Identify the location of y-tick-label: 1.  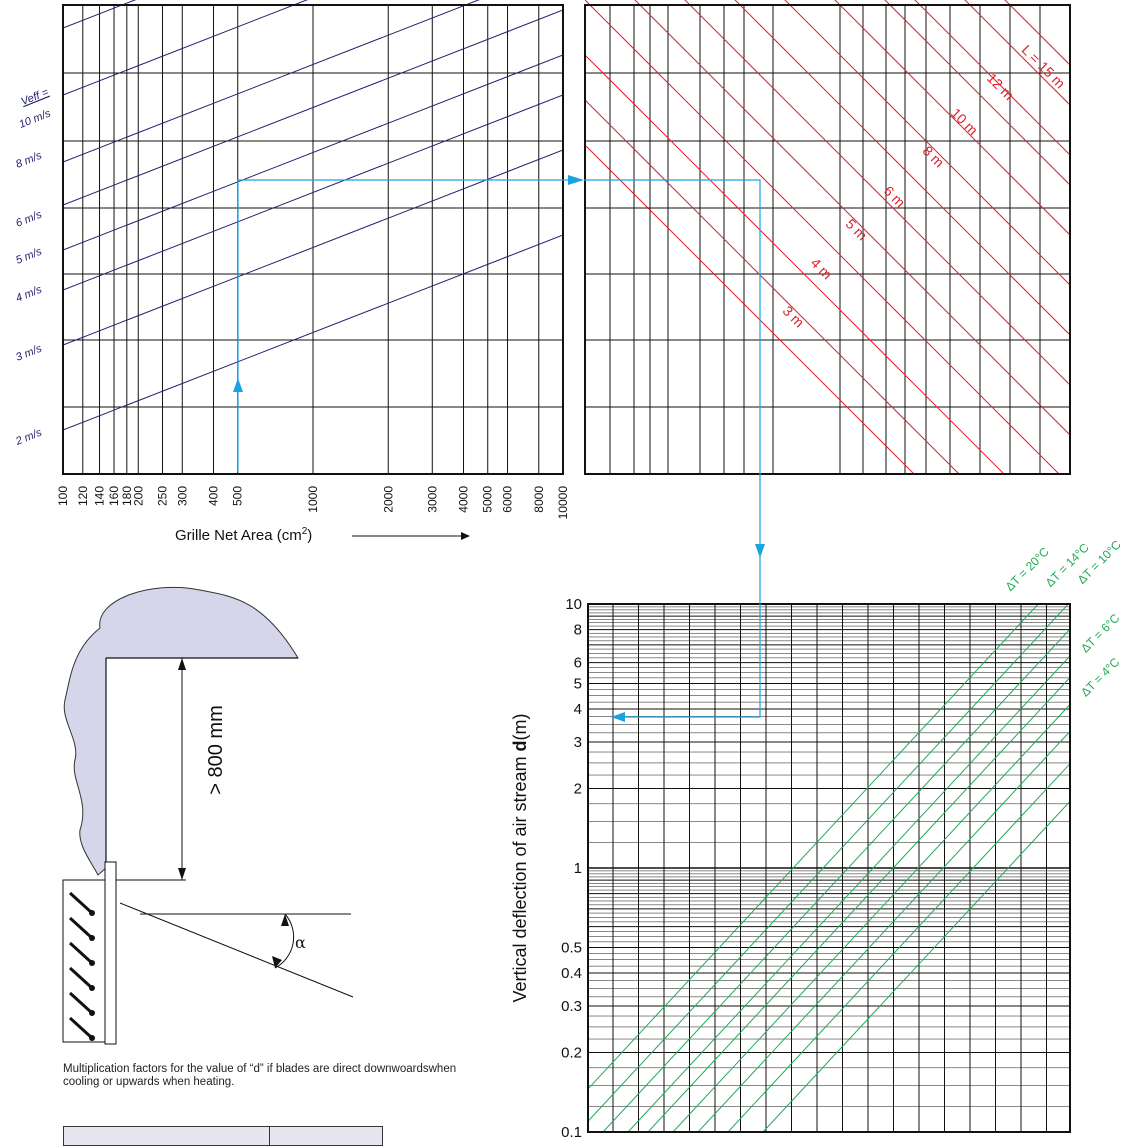
(578, 868).